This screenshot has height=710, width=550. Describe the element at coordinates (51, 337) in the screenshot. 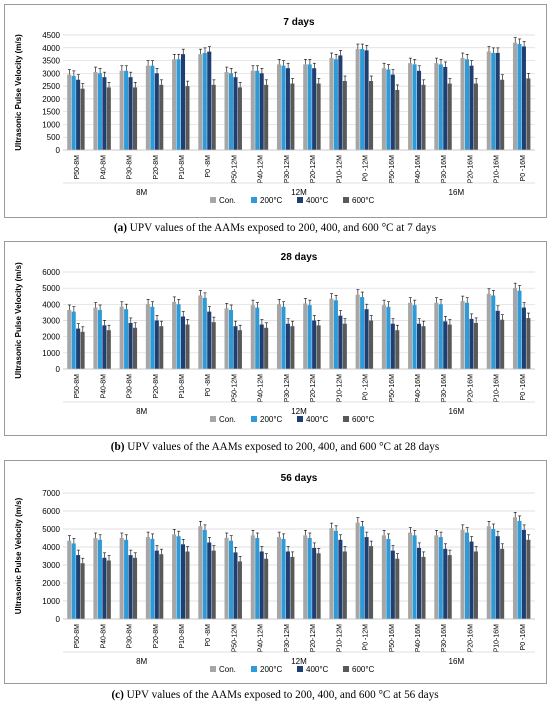

I see `y-tick-label: 2000` at that location.